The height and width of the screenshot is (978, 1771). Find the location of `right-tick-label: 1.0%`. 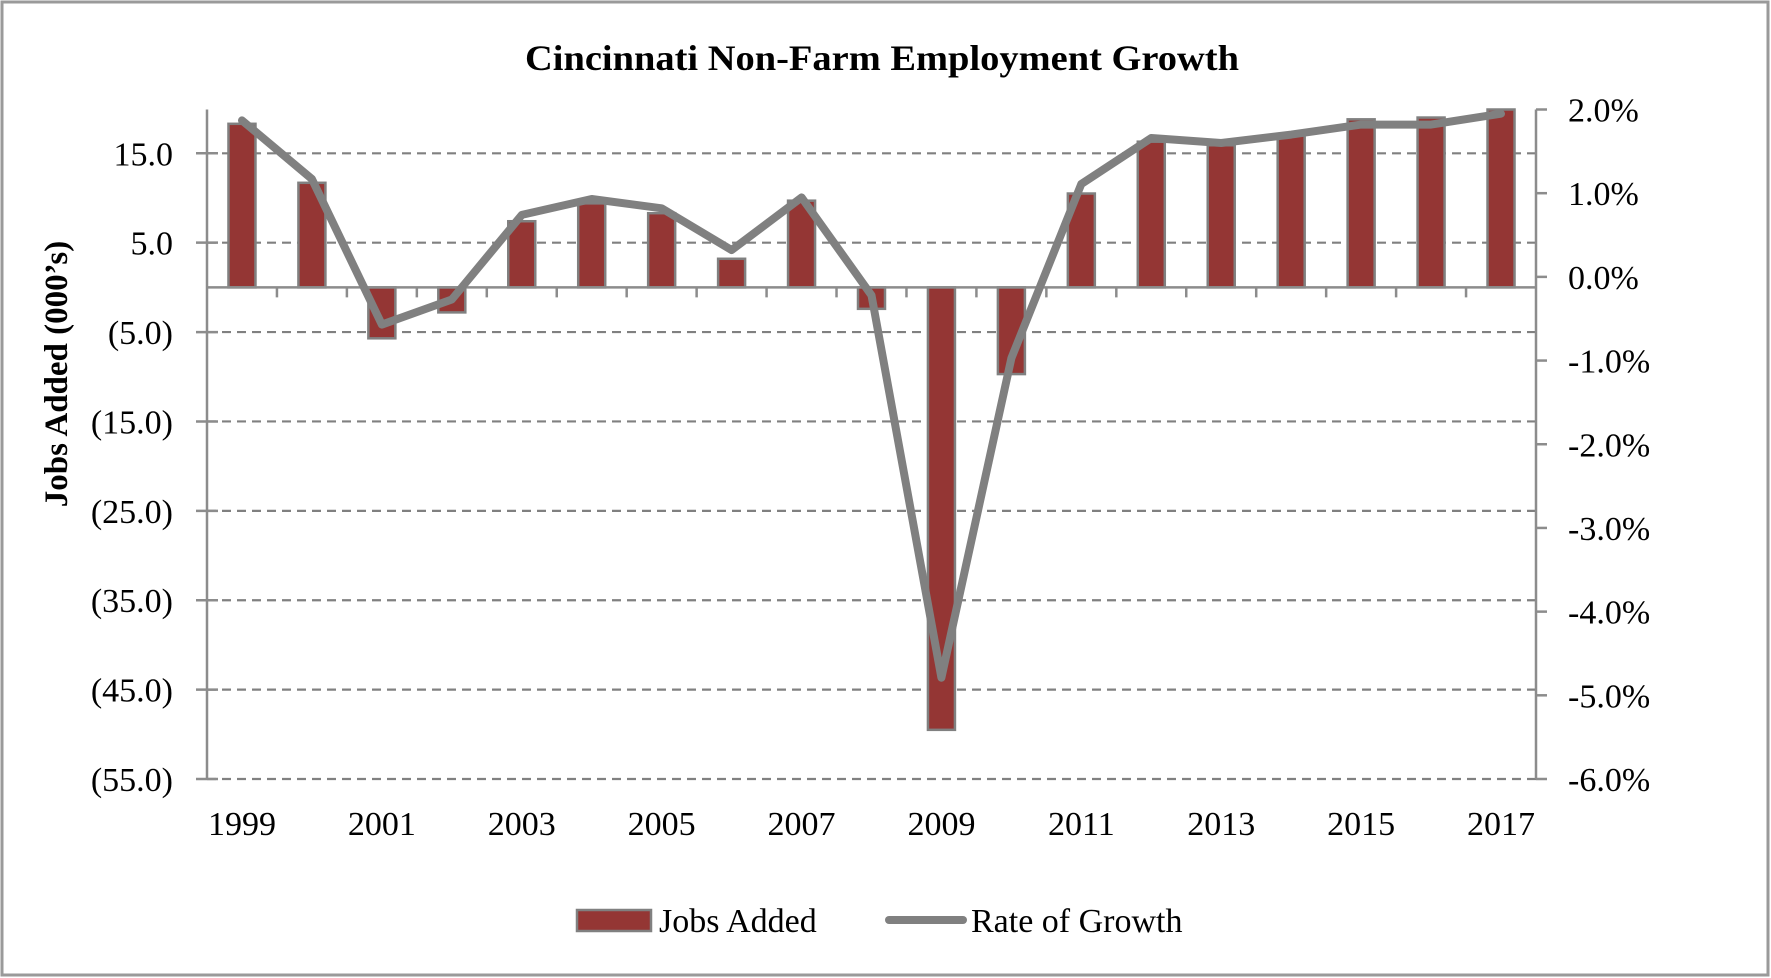

right-tick-label: 1.0% is located at coordinates (1603, 194).